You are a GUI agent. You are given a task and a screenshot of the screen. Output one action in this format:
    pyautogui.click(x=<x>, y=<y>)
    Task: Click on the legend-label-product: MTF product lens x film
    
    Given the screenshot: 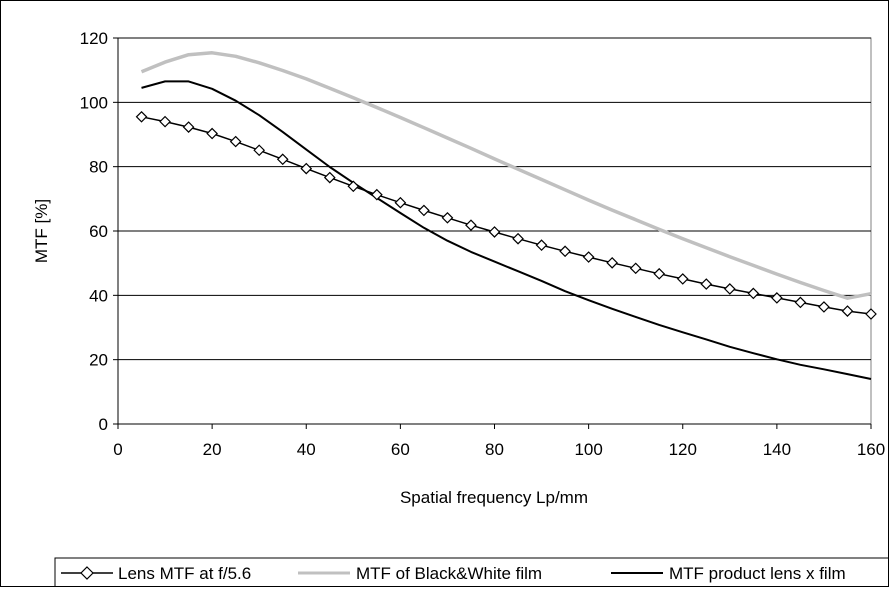 What is the action you would take?
    pyautogui.click(x=757, y=573)
    